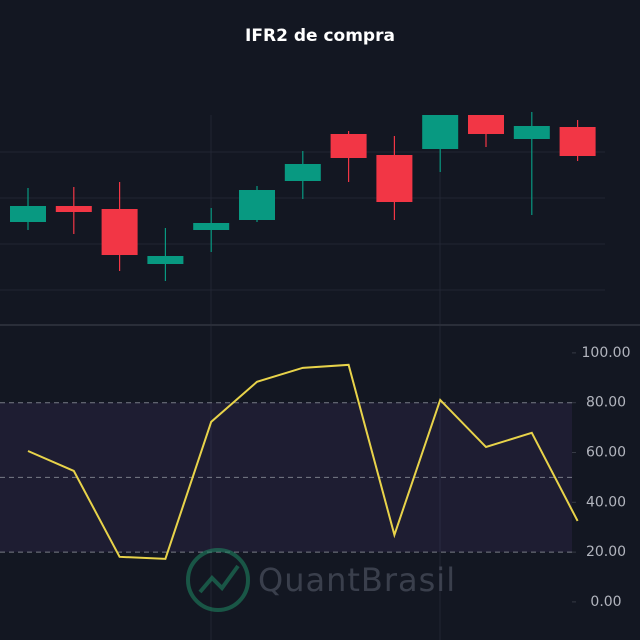 This screenshot has height=640, width=640. I want to click on logo-arrow, so click(219, 579).